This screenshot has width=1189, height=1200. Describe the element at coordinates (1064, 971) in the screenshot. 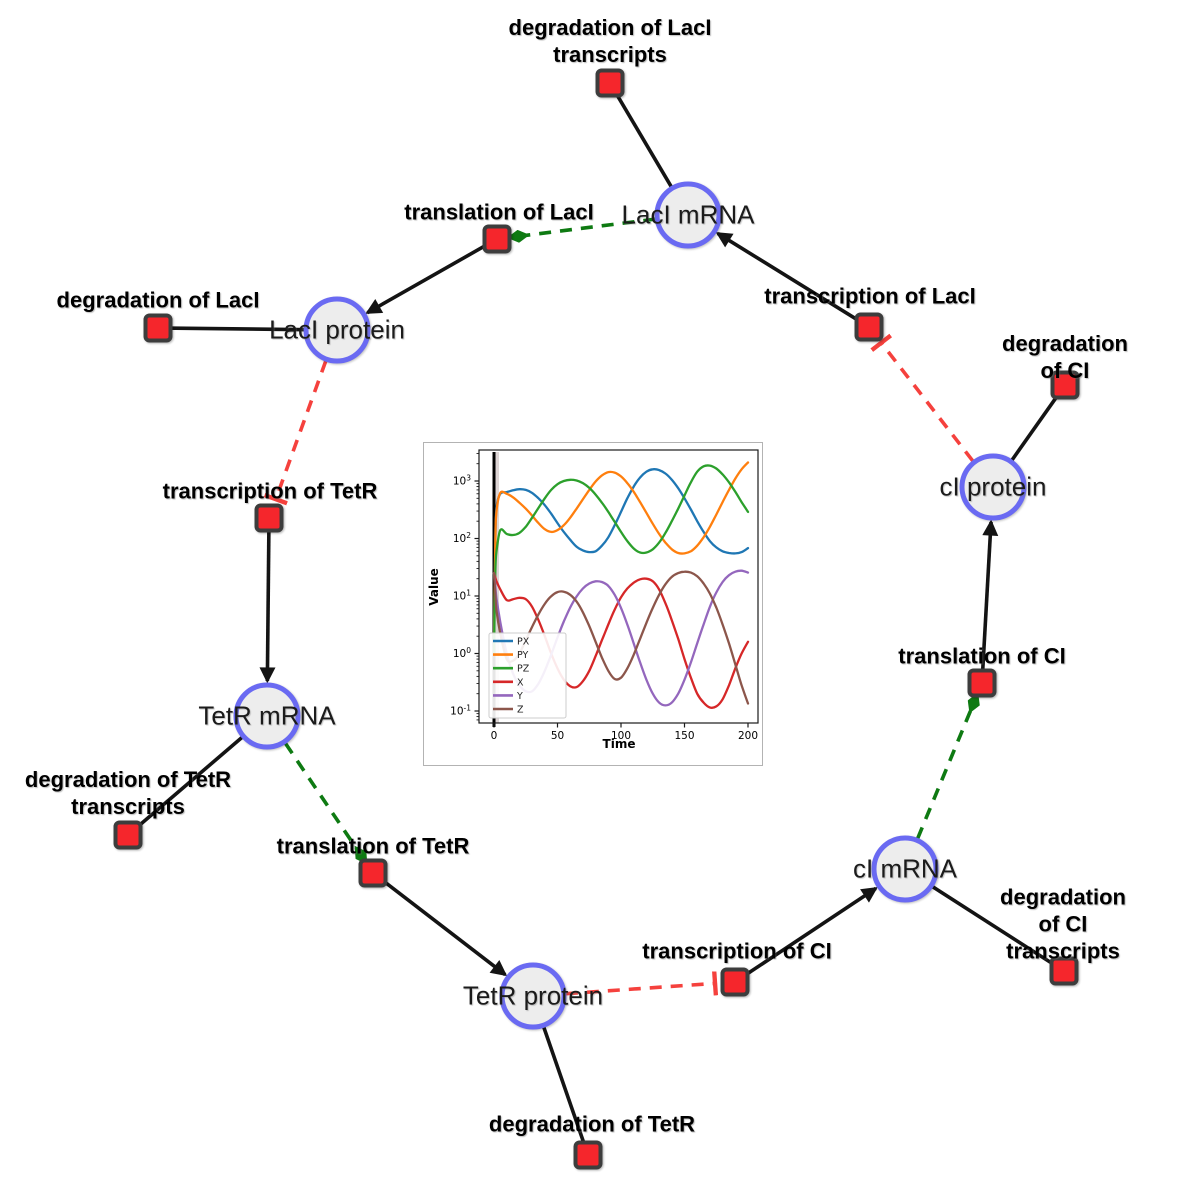

I see `reaction-node-deg-ci-tx` at that location.